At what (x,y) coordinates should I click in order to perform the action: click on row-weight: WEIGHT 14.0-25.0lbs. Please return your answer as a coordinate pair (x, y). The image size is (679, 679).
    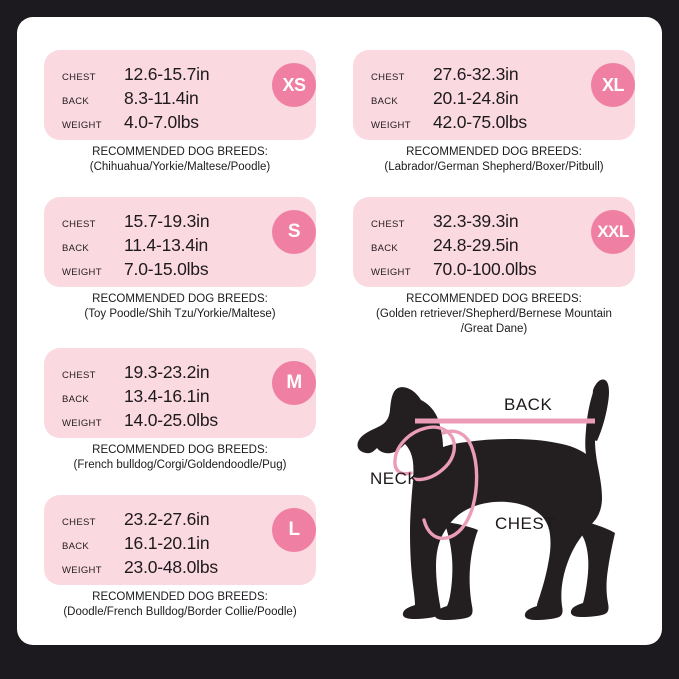
    Looking at the image, I should click on (140, 422).